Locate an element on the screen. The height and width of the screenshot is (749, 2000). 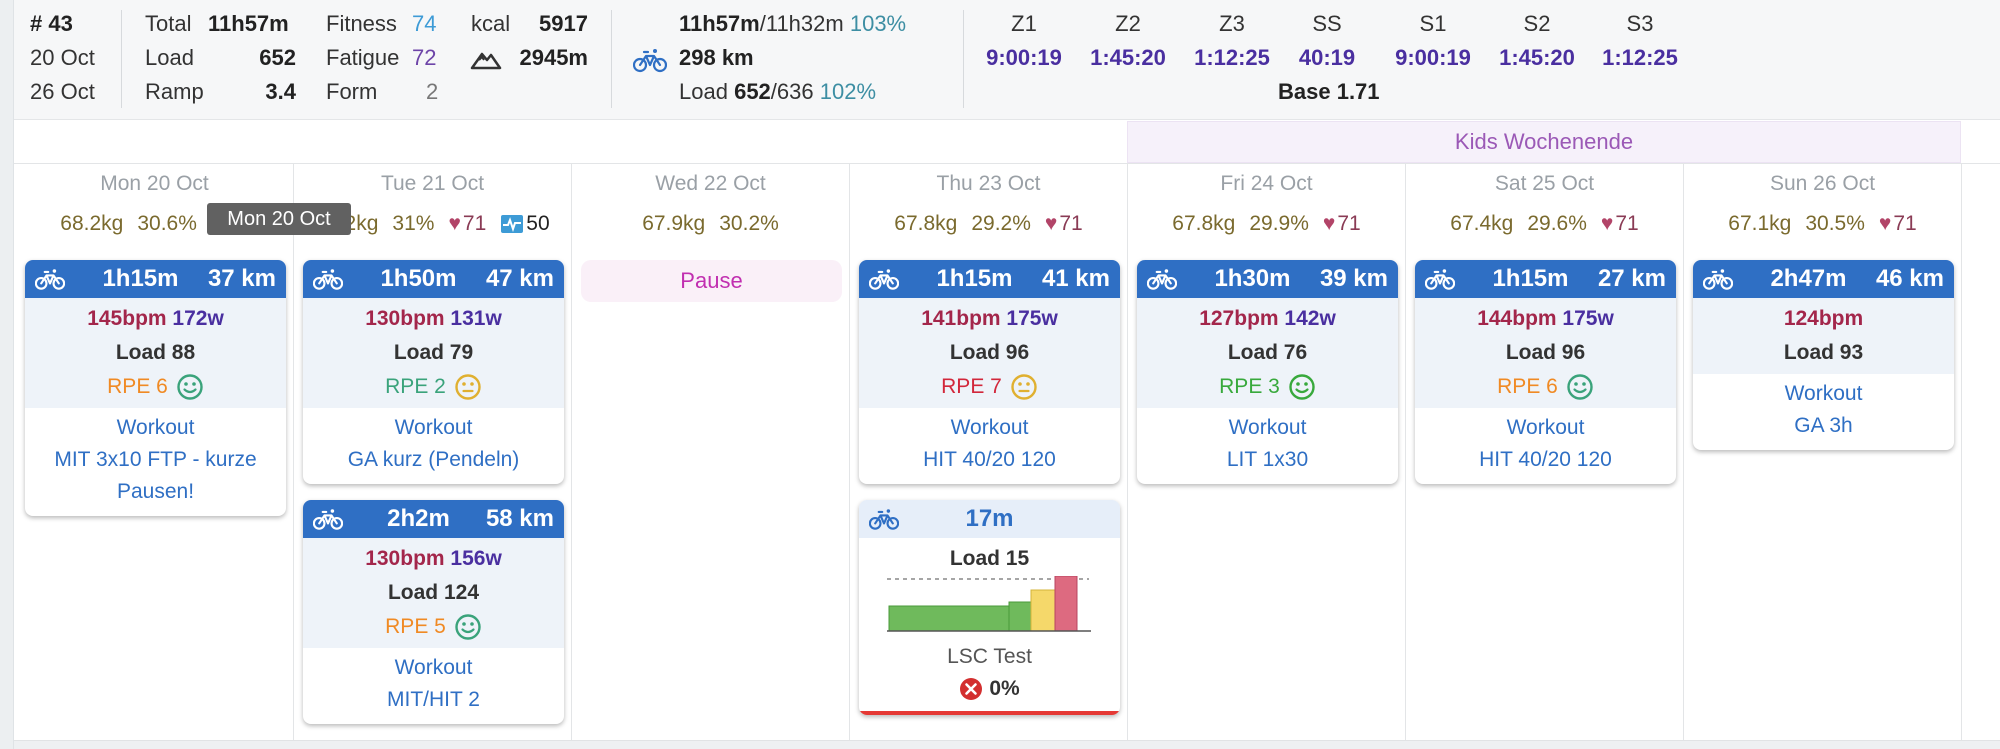
activity-header: 17m is located at coordinates (989, 519).